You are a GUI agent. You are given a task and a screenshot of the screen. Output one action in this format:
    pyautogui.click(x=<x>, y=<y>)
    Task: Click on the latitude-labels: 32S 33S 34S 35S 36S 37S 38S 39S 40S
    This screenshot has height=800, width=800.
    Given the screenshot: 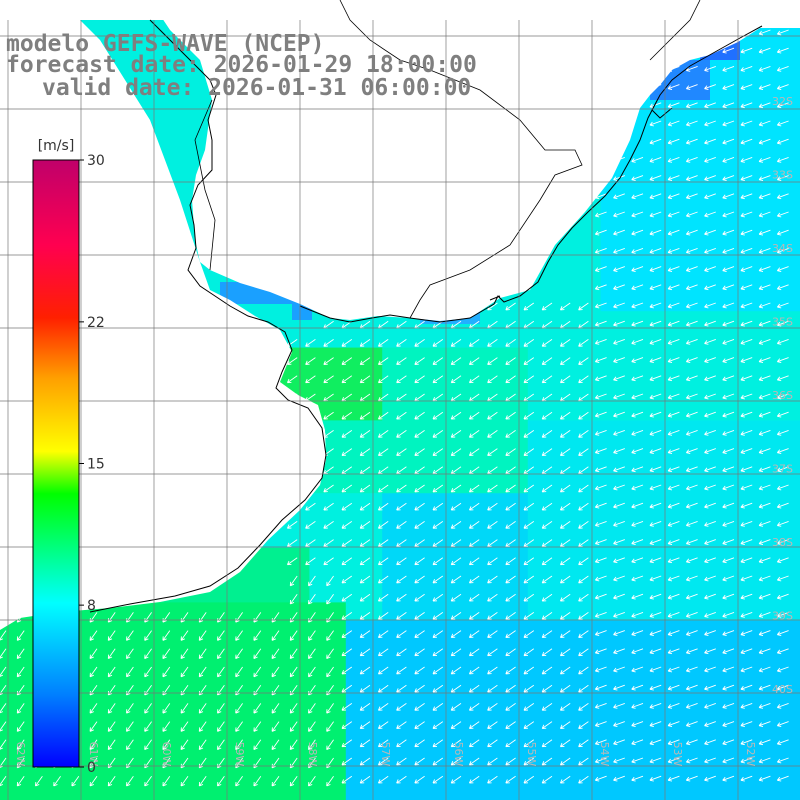 What is the action you would take?
    pyautogui.click(x=782, y=395)
    